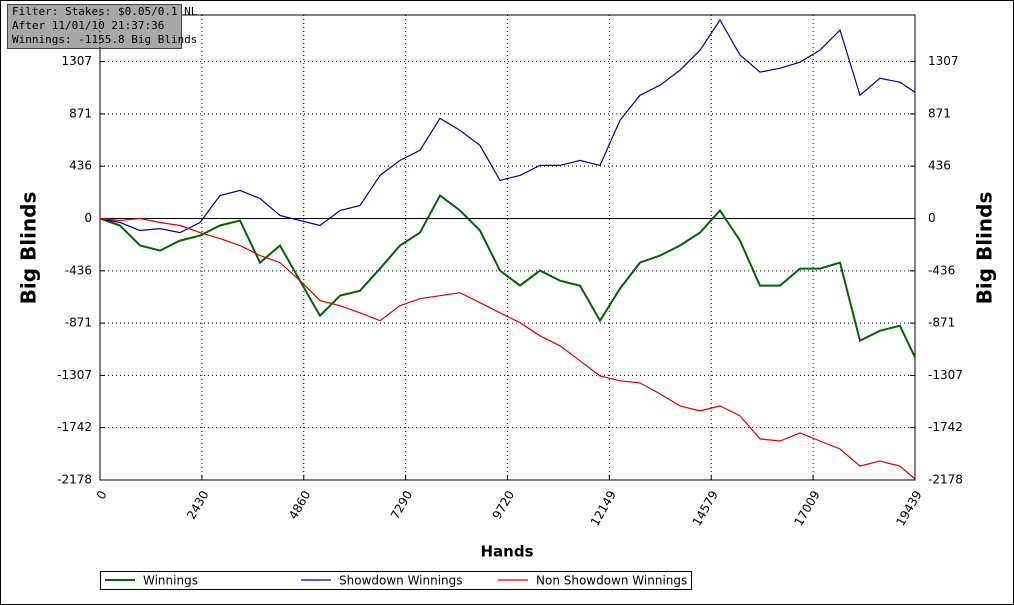 This screenshot has width=1014, height=605. I want to click on y-tick-label: -1307, so click(74, 375).